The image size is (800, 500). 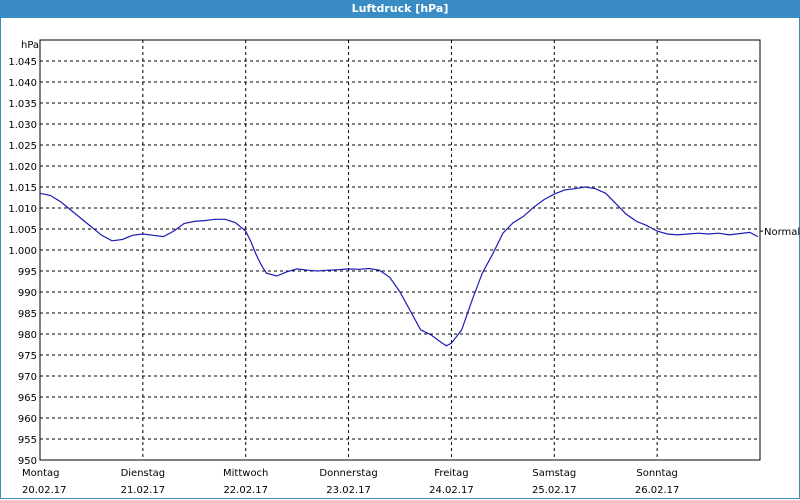 What do you see at coordinates (22, 209) in the screenshot?
I see `y-tick-label: 1.010` at bounding box center [22, 209].